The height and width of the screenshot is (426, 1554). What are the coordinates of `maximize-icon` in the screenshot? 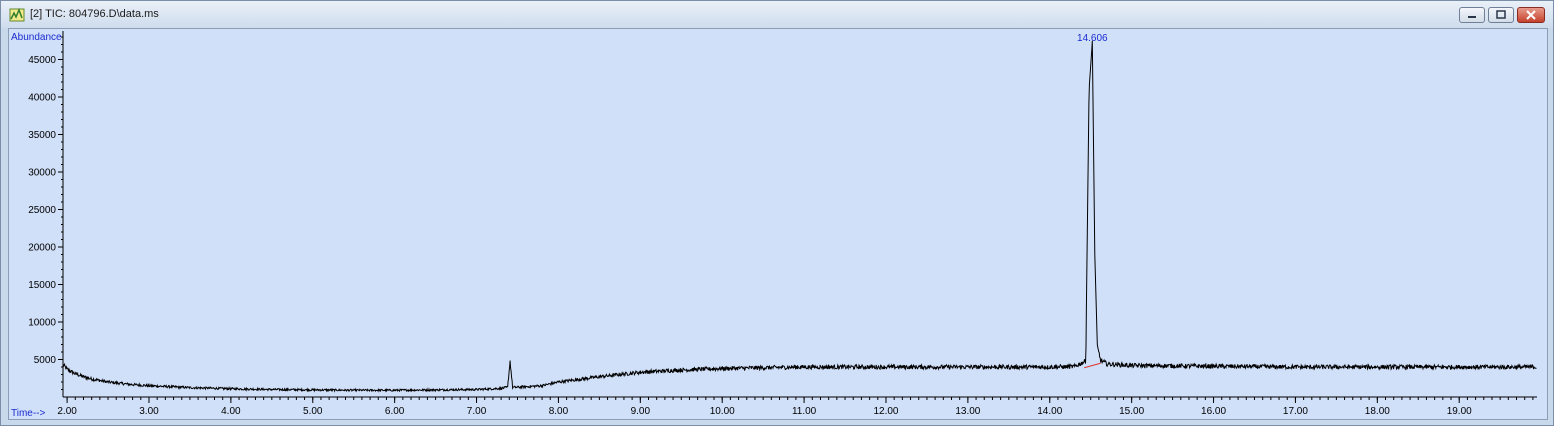 It's located at (1501, 14).